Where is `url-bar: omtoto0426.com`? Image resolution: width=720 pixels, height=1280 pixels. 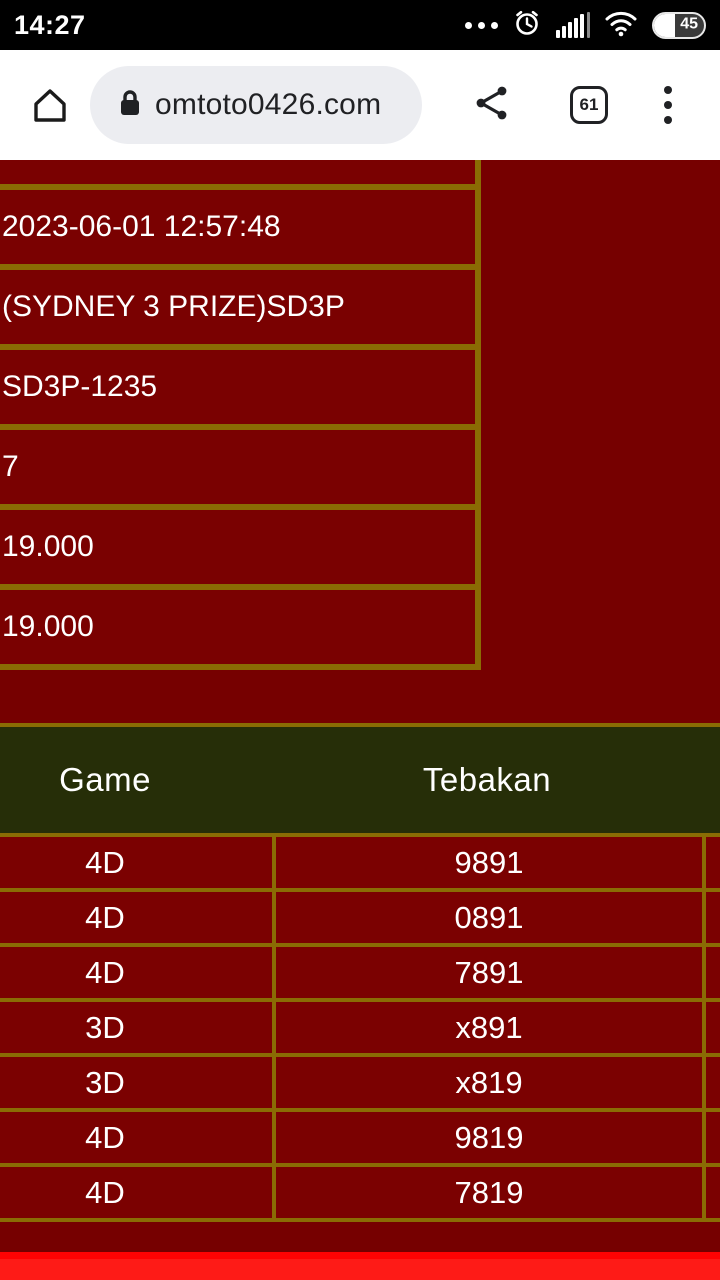 url-bar: omtoto0426.com is located at coordinates (256, 105).